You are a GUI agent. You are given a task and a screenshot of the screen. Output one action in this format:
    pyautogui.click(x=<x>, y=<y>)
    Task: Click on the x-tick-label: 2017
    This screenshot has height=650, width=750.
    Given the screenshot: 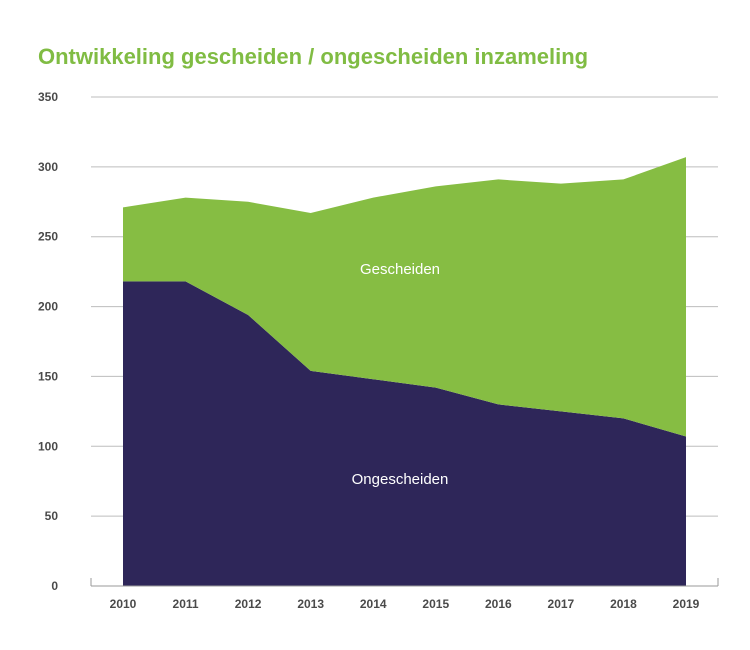 What is the action you would take?
    pyautogui.click(x=561, y=604)
    